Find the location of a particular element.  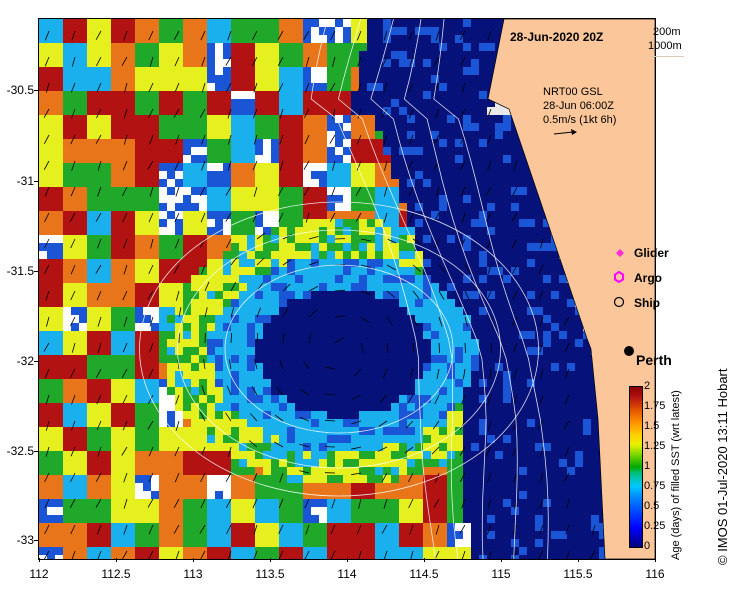

colorbar-tick: 0.5 is located at coordinates (652, 506).